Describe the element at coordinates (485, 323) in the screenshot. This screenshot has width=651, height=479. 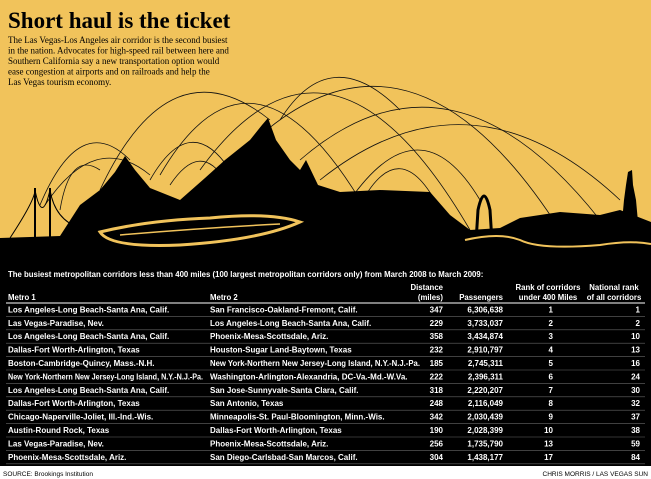
I see `table-cell: 3,733,037` at that location.